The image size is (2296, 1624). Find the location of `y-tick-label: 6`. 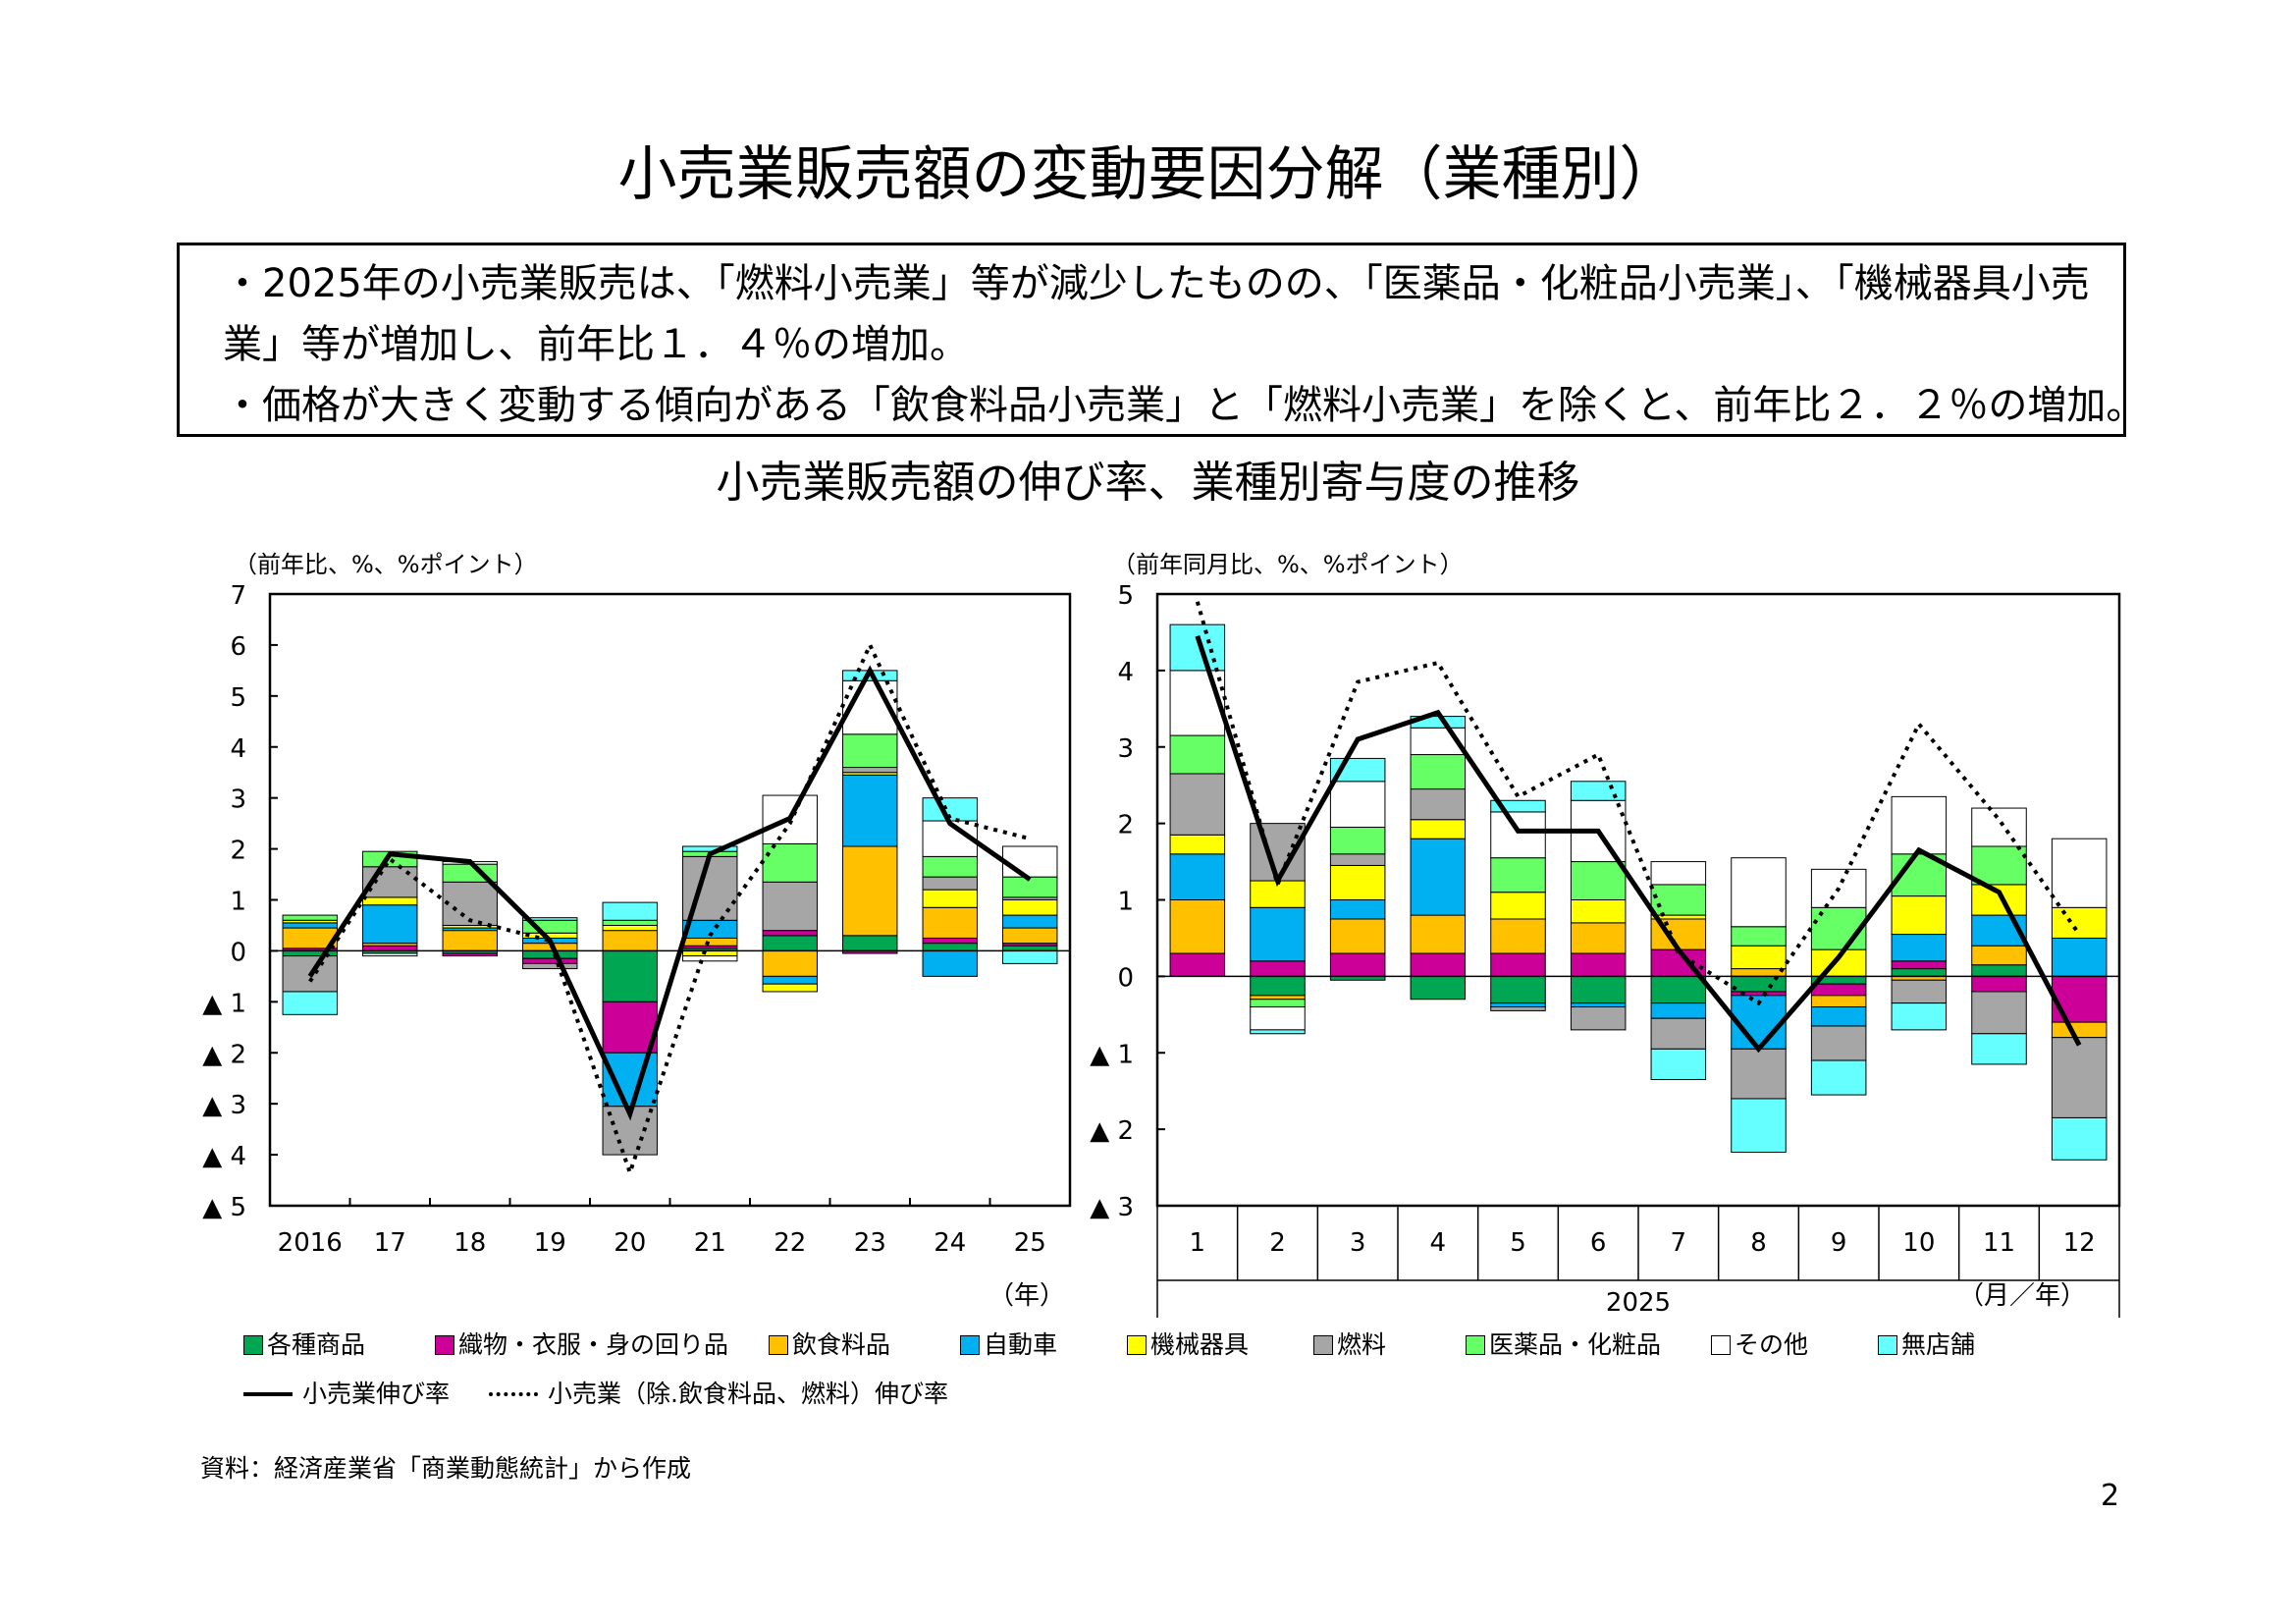

y-tick-label: 6 is located at coordinates (238, 647).